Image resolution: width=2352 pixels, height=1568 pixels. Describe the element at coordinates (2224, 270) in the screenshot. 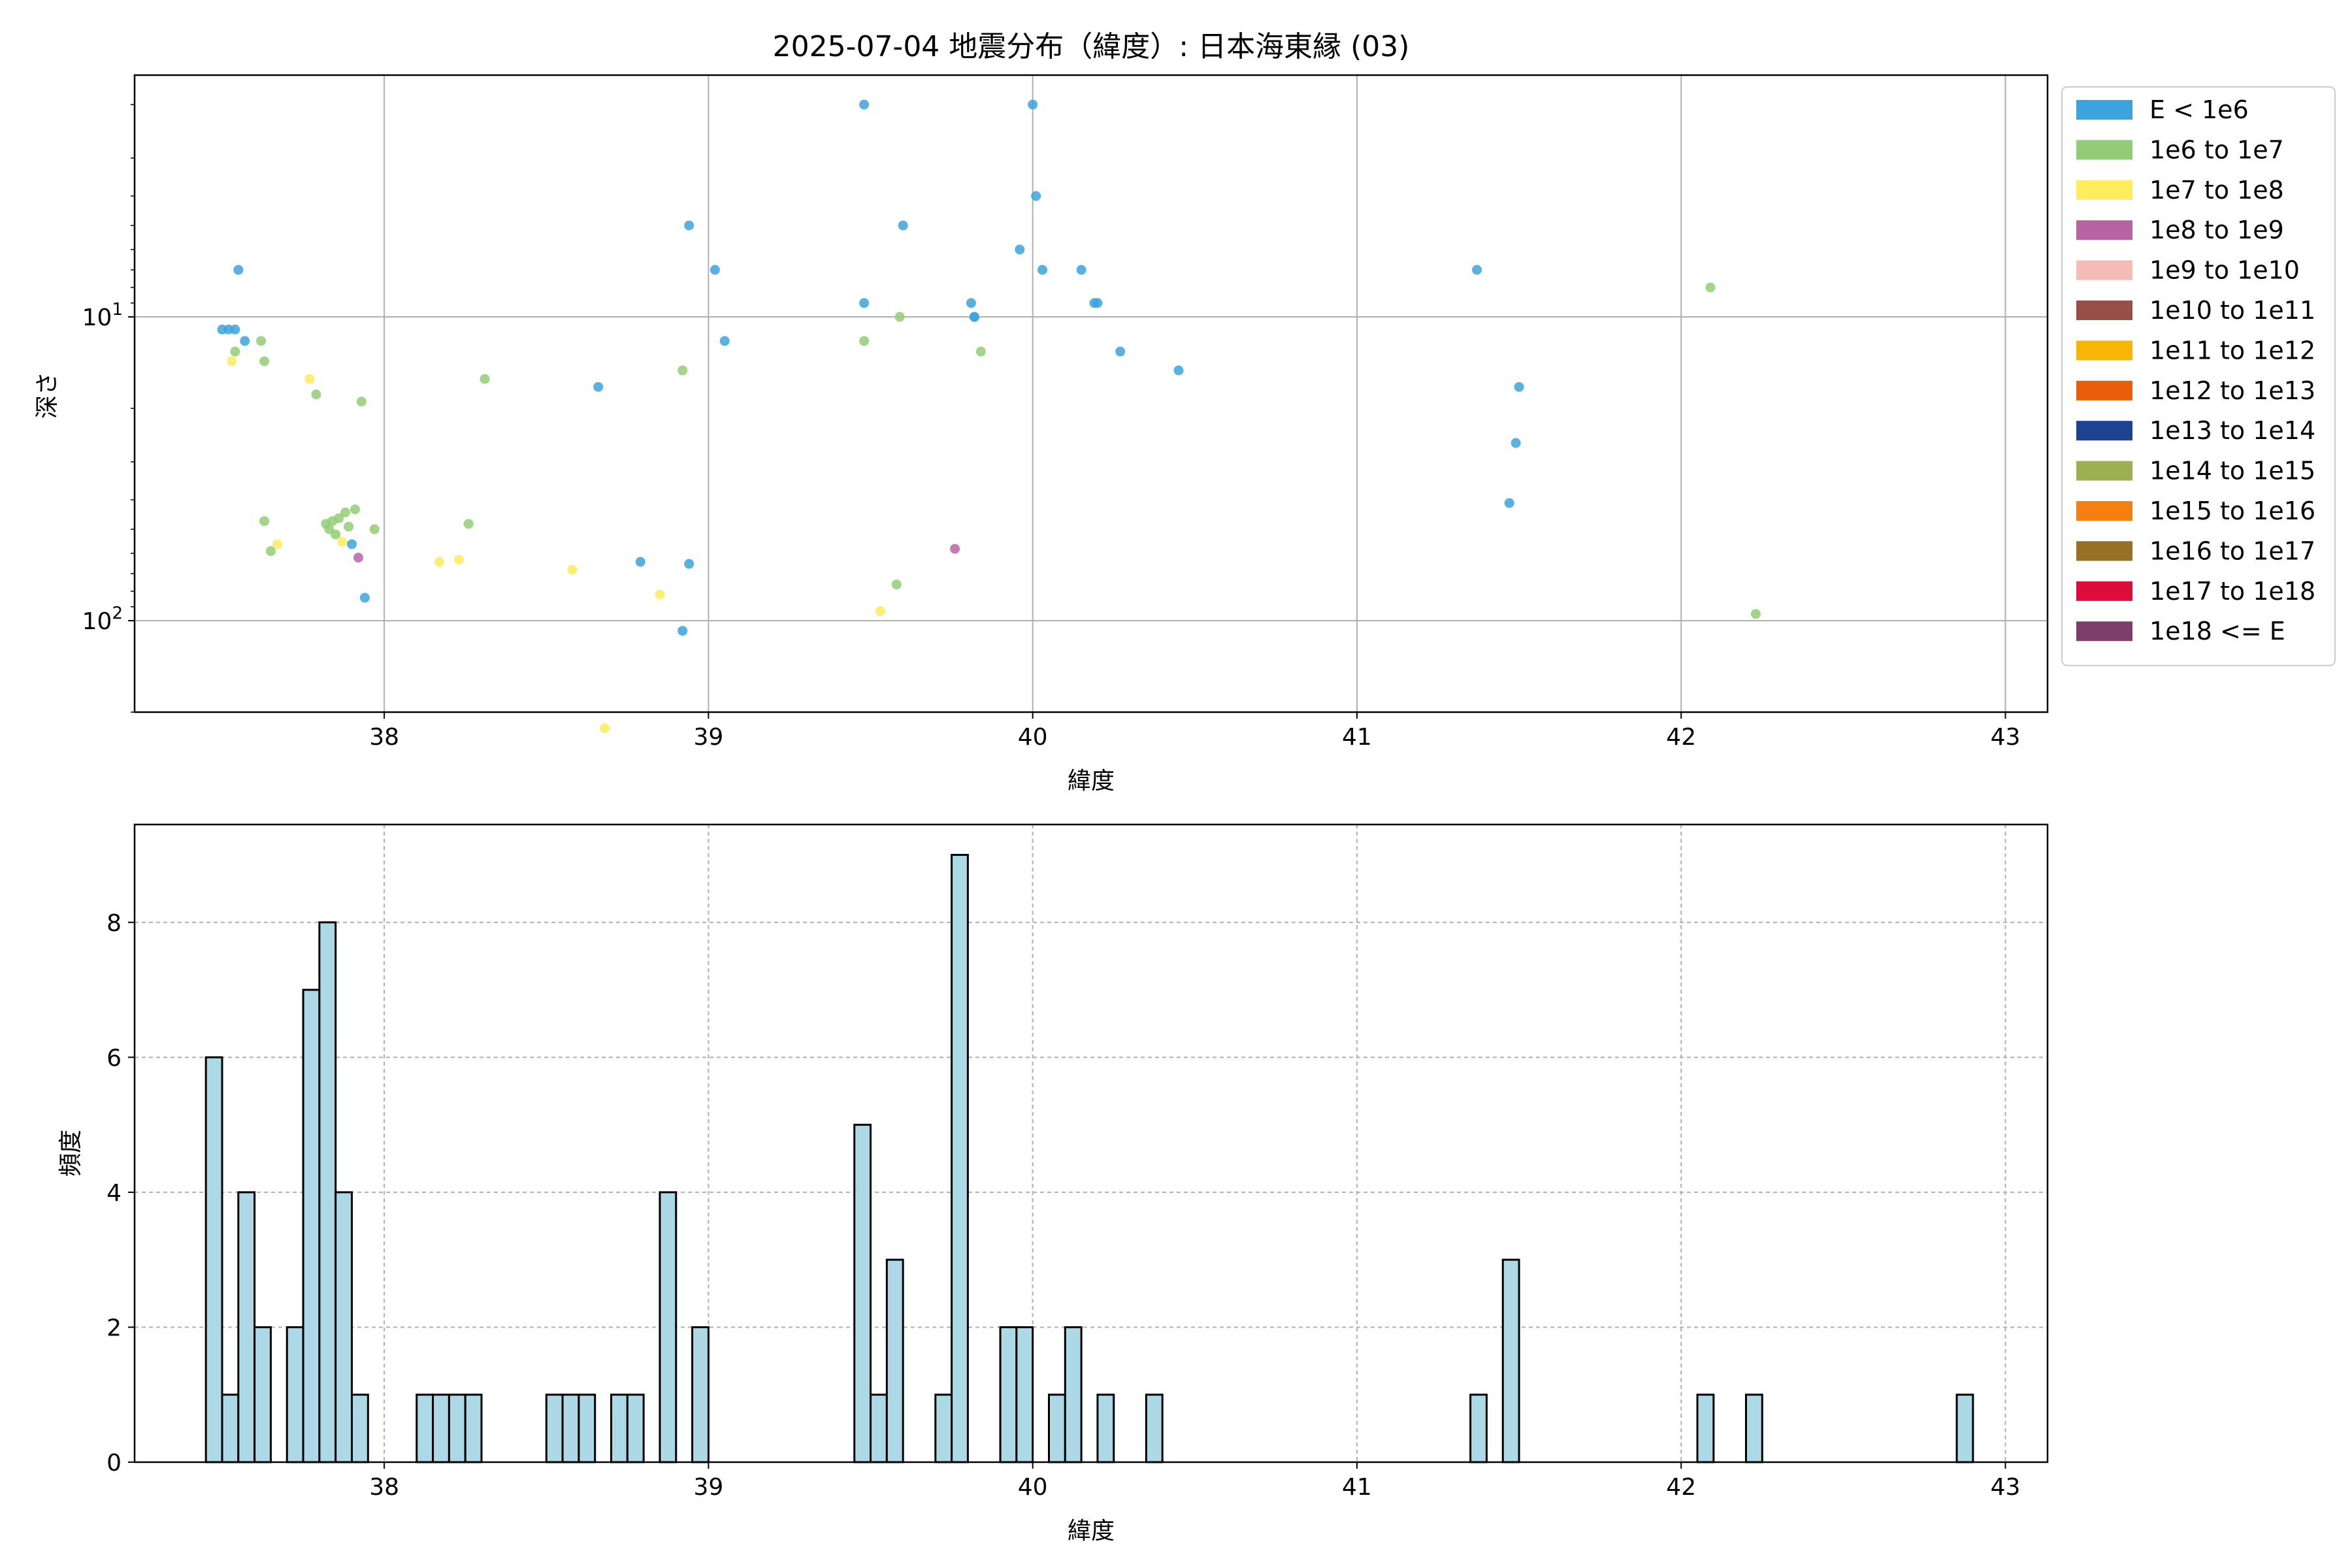

I see `legend-label: 1e9 to 1e10` at that location.